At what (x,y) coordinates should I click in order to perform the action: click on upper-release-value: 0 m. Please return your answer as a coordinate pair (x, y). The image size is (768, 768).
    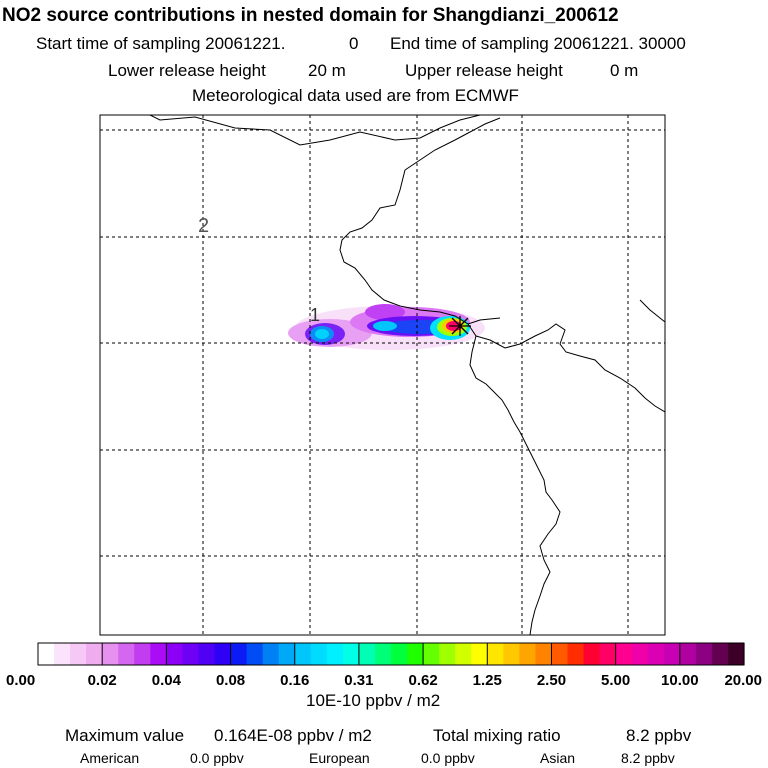
    Looking at the image, I should click on (624, 70).